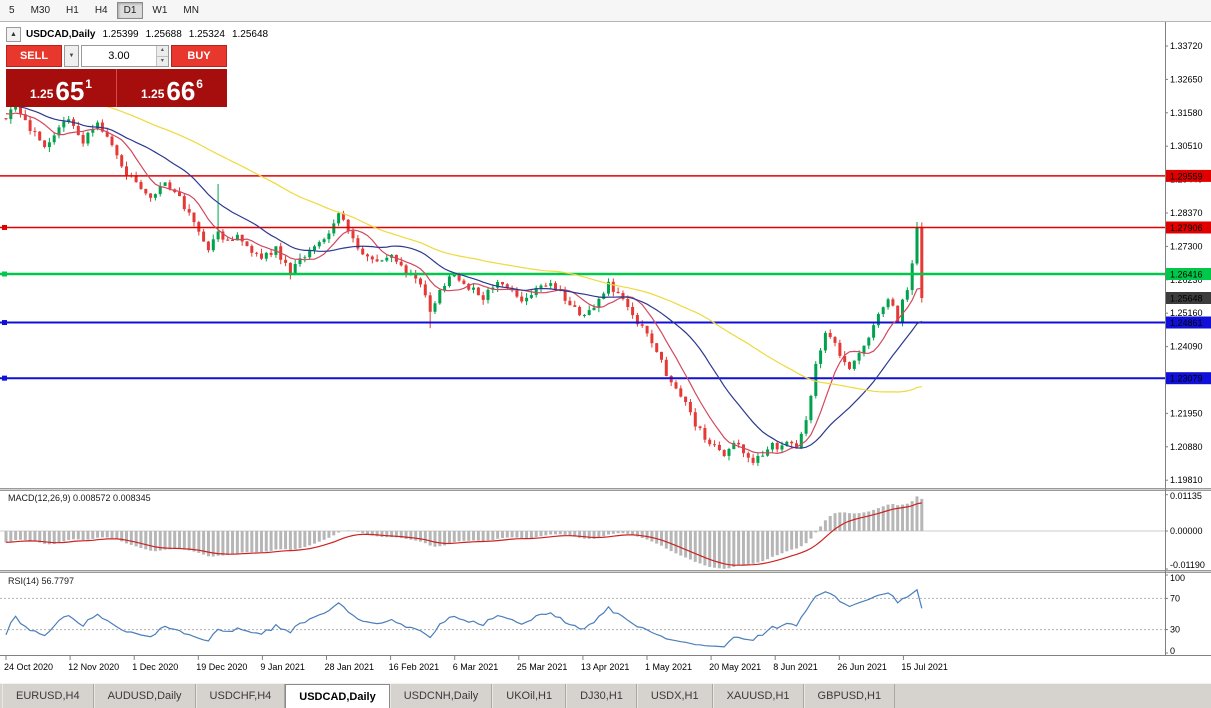 The image size is (1211, 708). Describe the element at coordinates (48, 696) in the screenshot. I see `tab-EURUSD-H4: EURUSD,H4` at that location.